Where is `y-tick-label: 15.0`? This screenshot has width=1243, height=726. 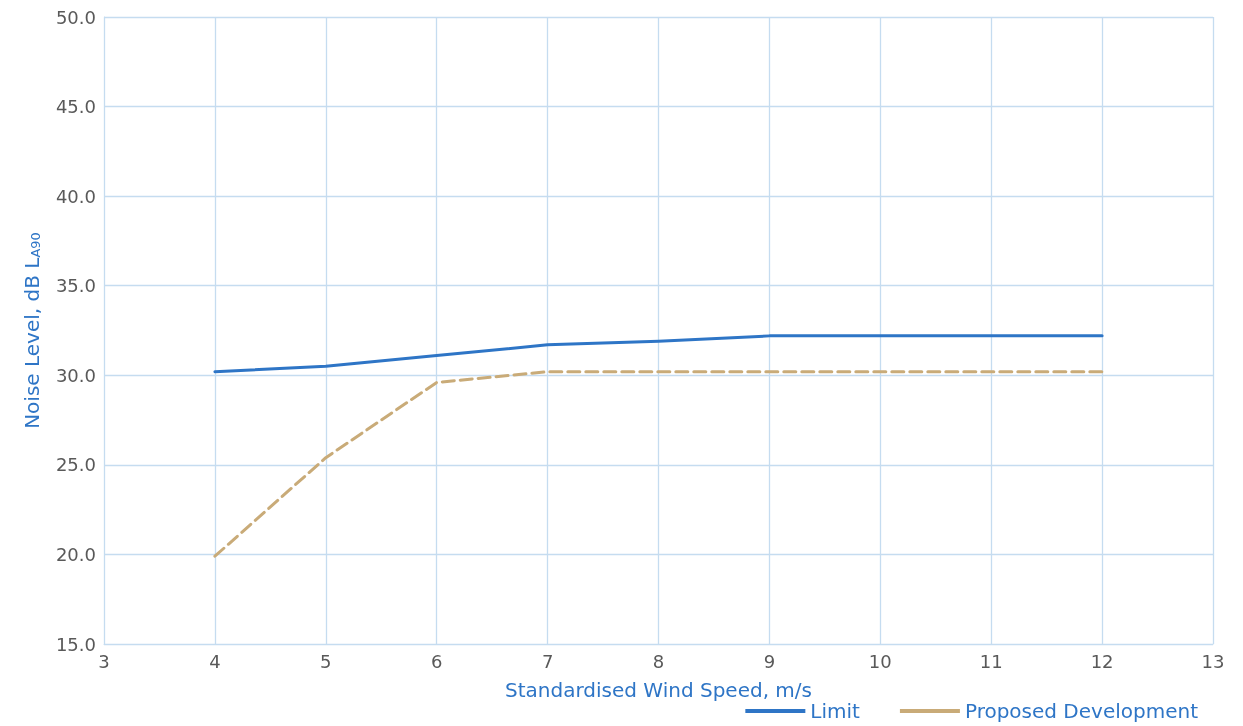
y-tick-label: 15.0 is located at coordinates (75, 644).